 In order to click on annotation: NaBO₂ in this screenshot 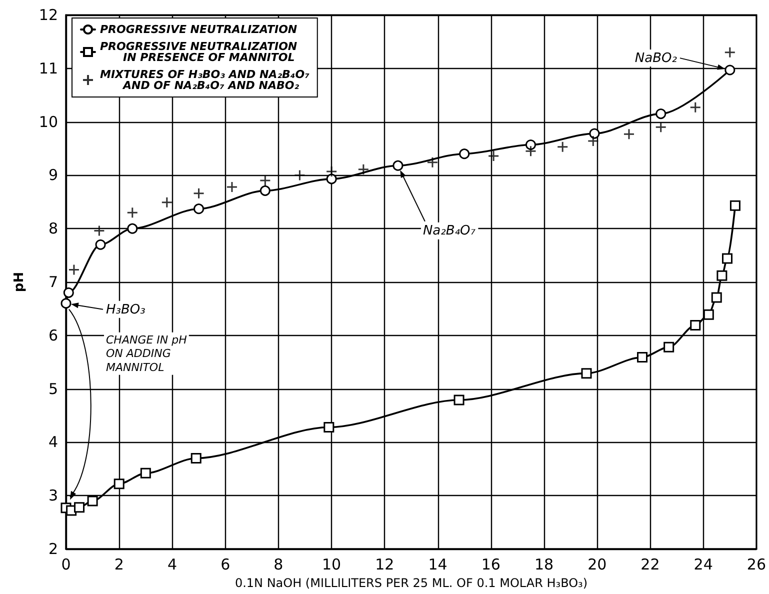, I will do `click(655, 58)`.